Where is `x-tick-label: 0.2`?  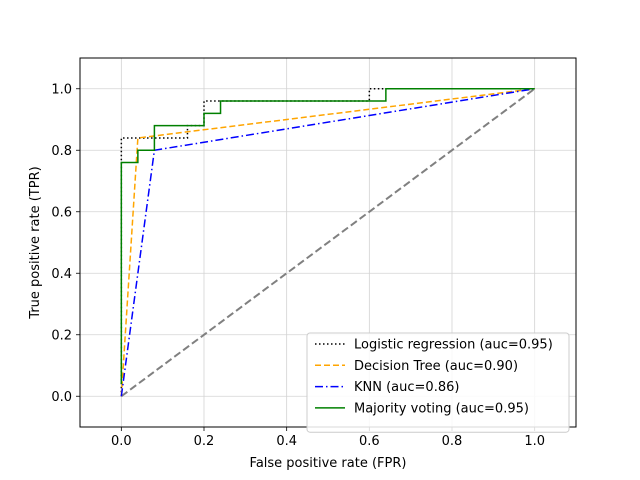 x-tick-label: 0.2 is located at coordinates (204, 441).